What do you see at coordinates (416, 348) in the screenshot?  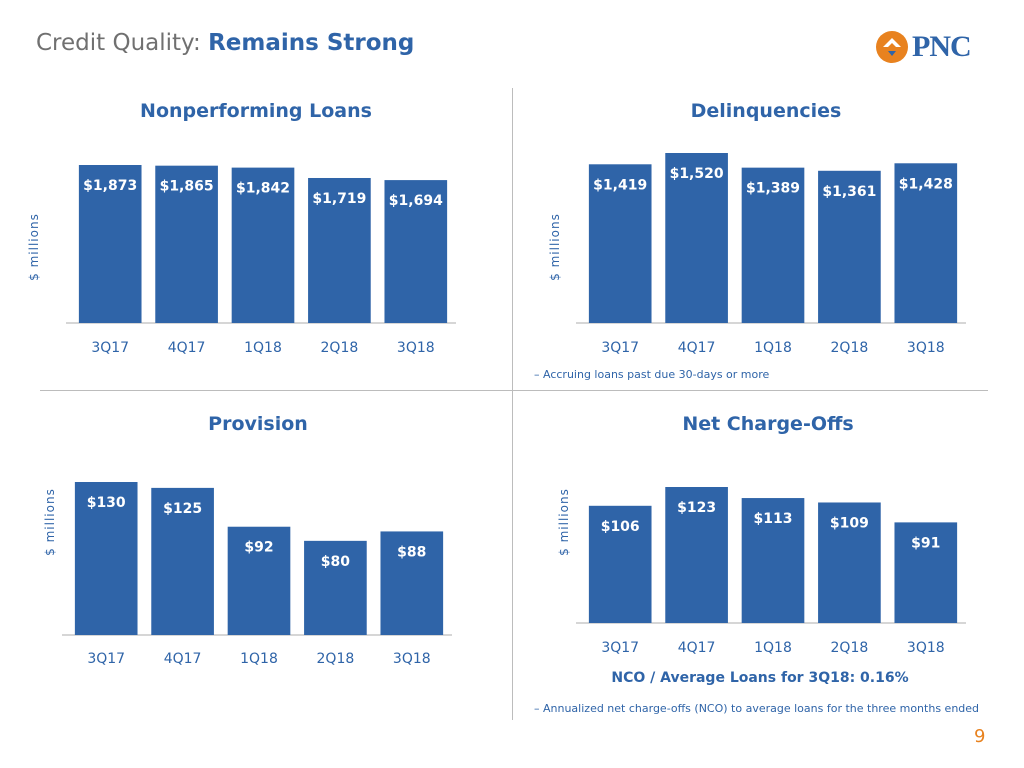 I see `tick-label-nonperforming-loans-3q18: 3Q18` at bounding box center [416, 348].